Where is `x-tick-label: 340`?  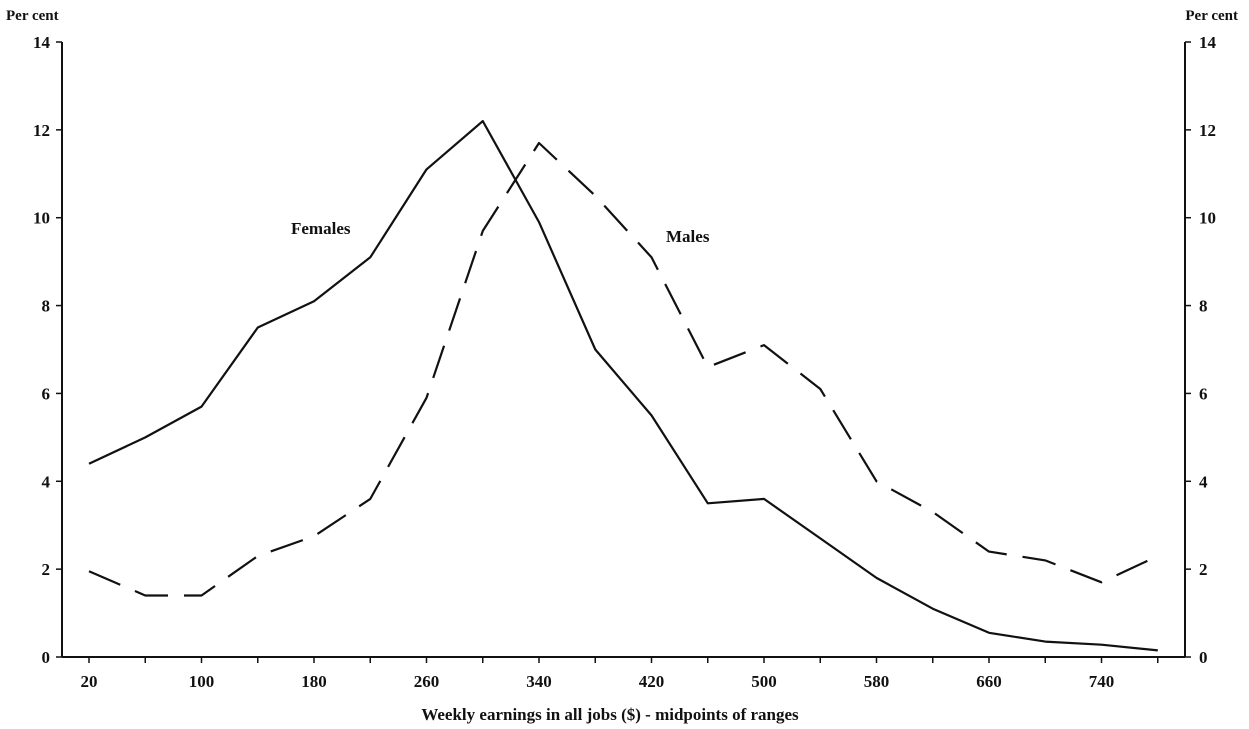 x-tick-label: 340 is located at coordinates (539, 681).